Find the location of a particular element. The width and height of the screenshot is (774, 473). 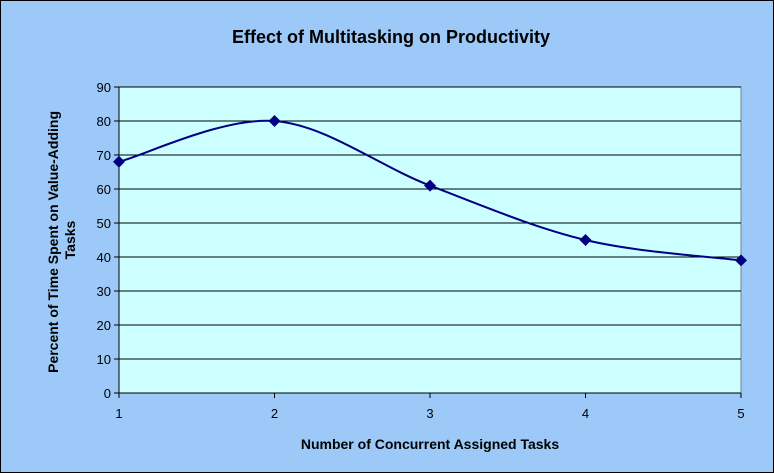

y-tick-label: 50 is located at coordinates (104, 223).